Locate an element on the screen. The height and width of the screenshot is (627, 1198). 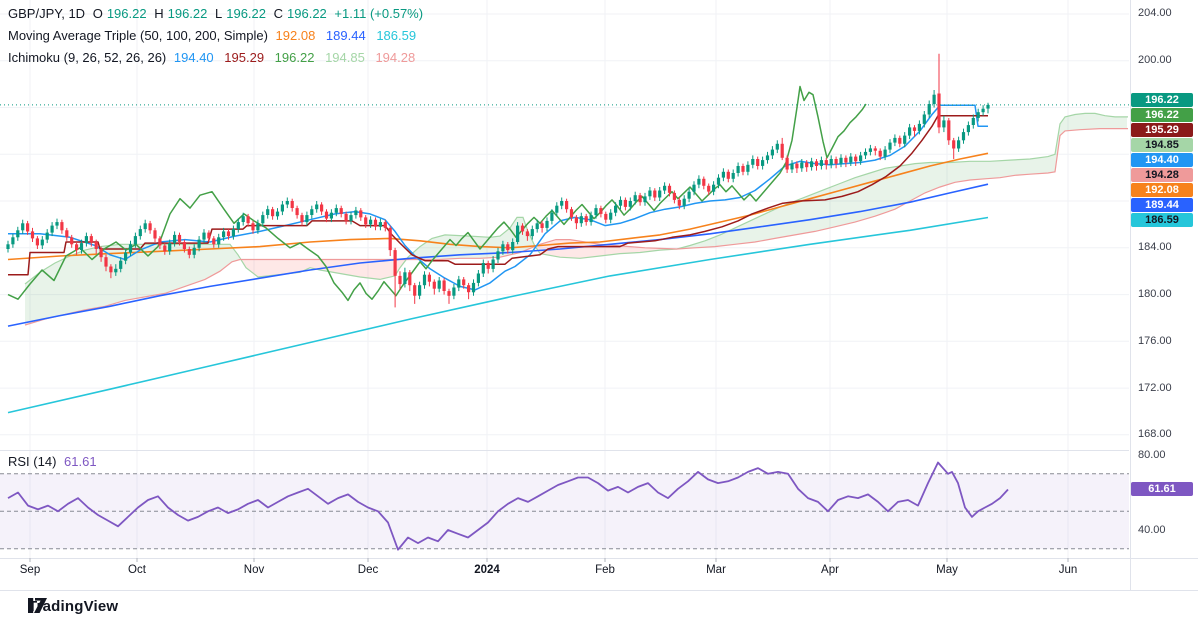
price-axis-badge: 61.61 is located at coordinates (1162, 489).